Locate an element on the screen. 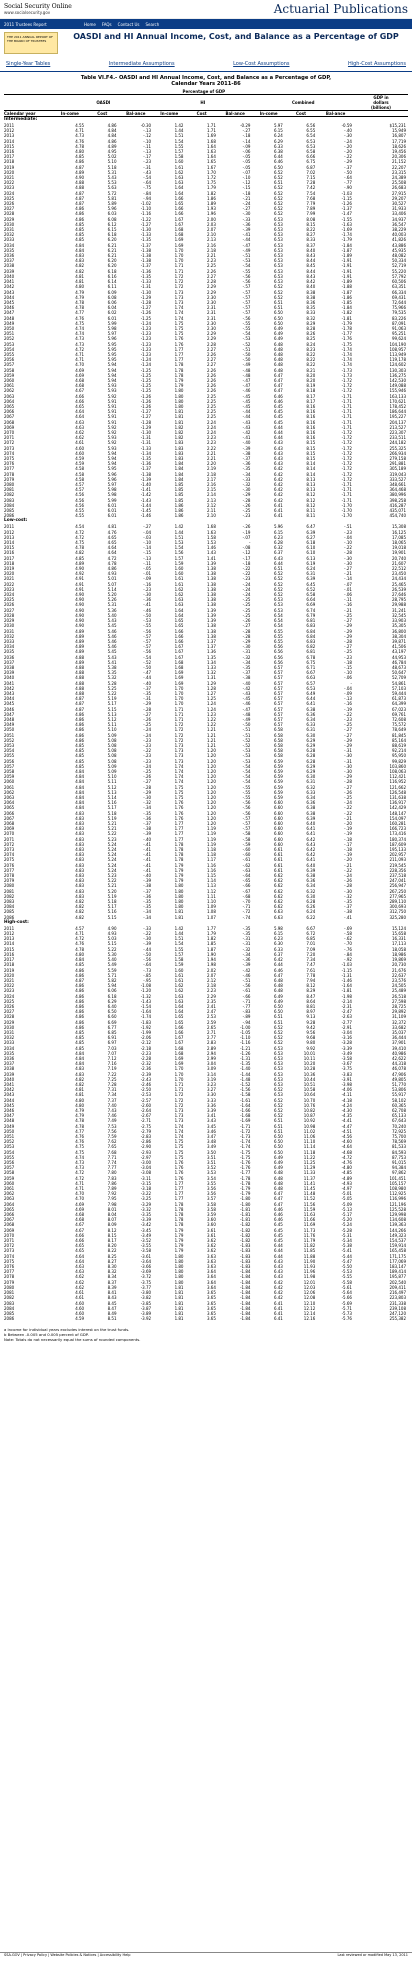  value-cell: 4.90 is located at coordinates (112, 928).